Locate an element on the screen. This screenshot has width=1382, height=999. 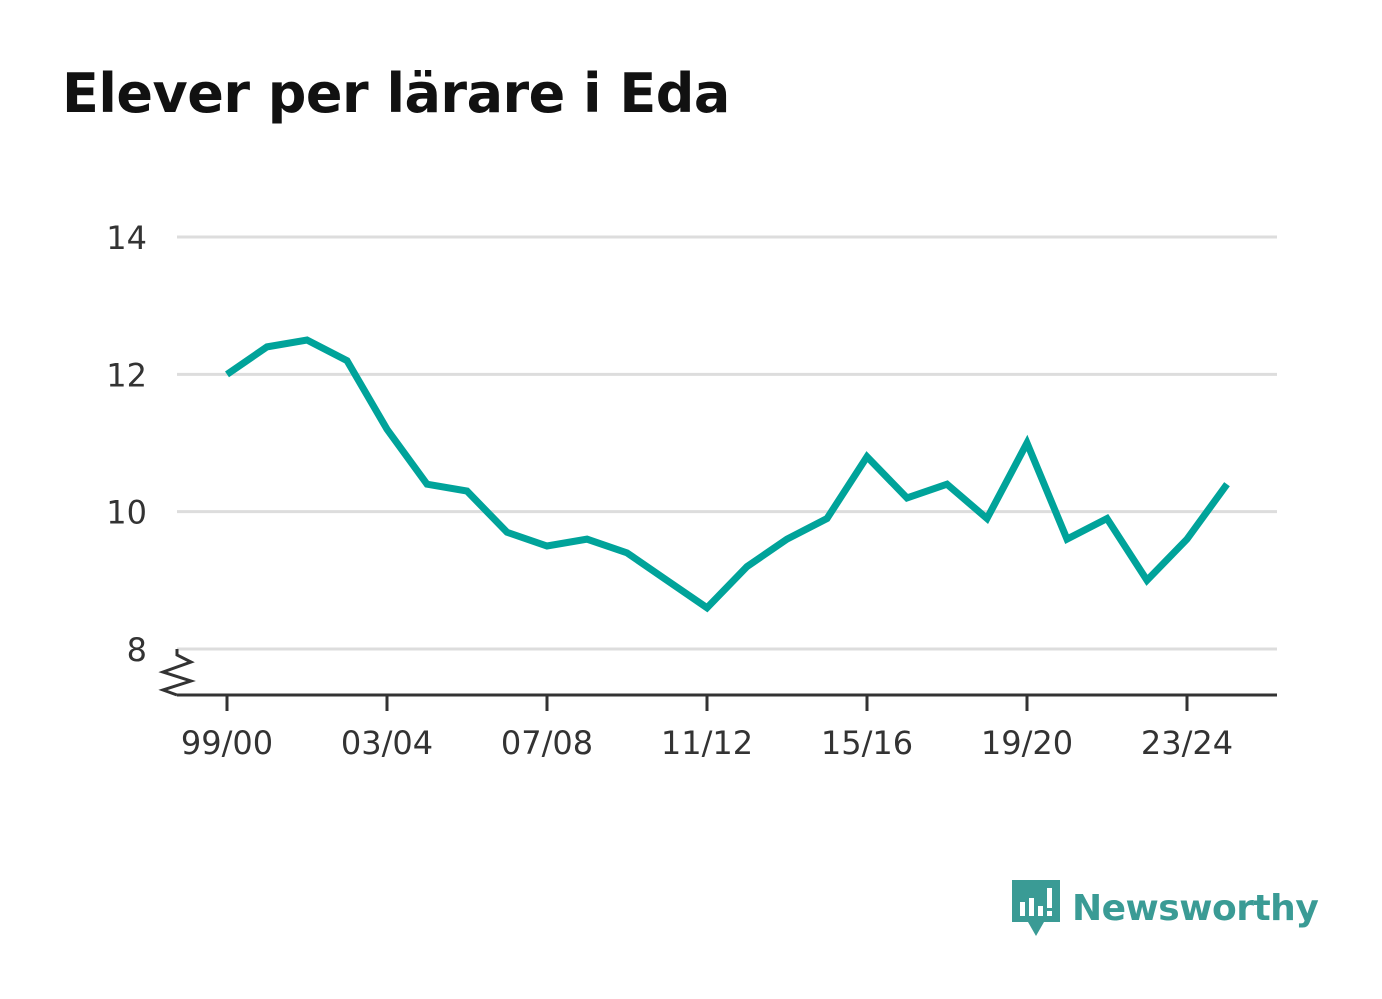
y-tick-label: 14 is located at coordinates (126, 238).